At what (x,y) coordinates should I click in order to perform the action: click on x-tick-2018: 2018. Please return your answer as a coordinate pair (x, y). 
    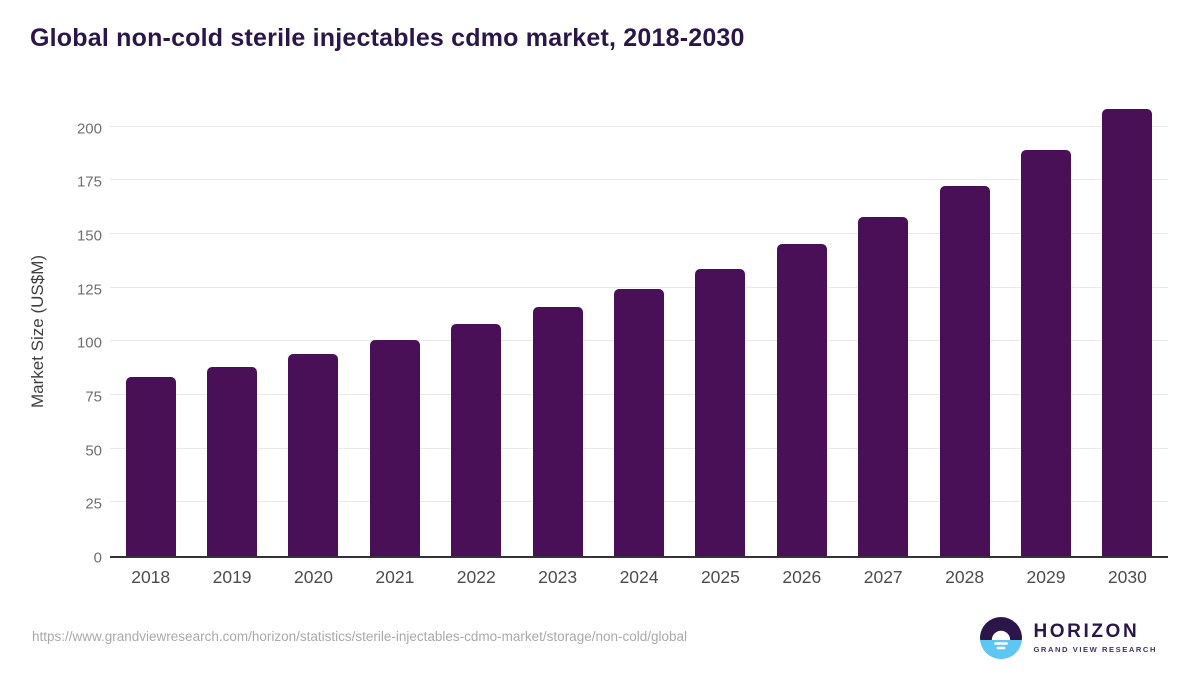
    Looking at the image, I should click on (151, 577).